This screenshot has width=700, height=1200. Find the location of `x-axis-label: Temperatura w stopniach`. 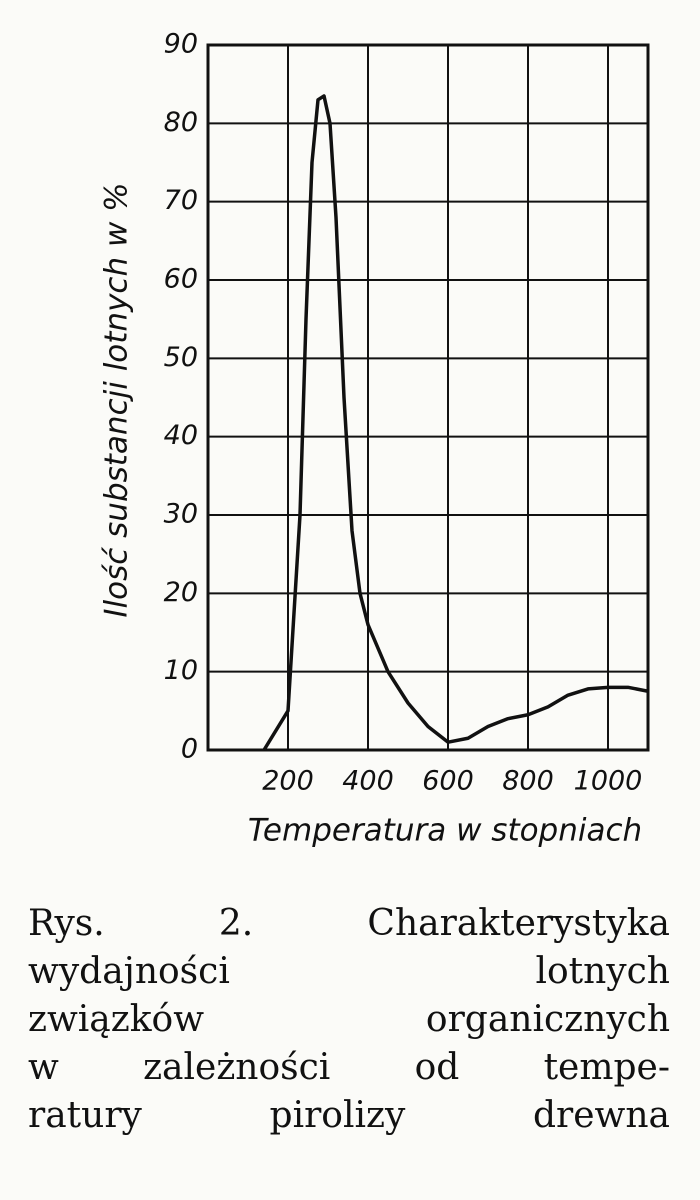

x-axis-label: Temperatura w stopniach is located at coordinates (445, 831).